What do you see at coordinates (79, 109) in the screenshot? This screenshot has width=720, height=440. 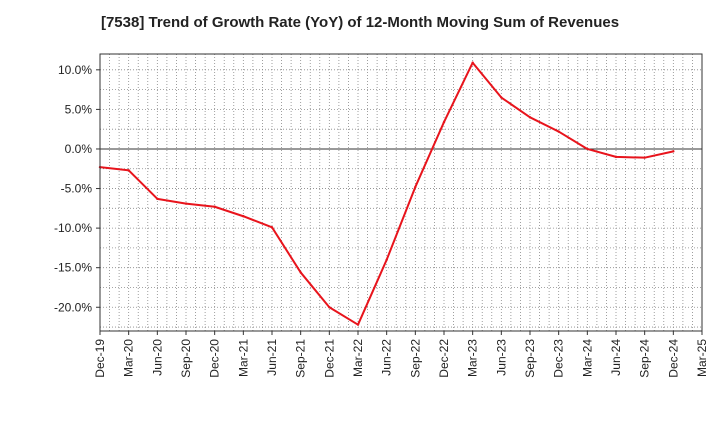 I see `y-tick-label: 5.0%` at bounding box center [79, 109].